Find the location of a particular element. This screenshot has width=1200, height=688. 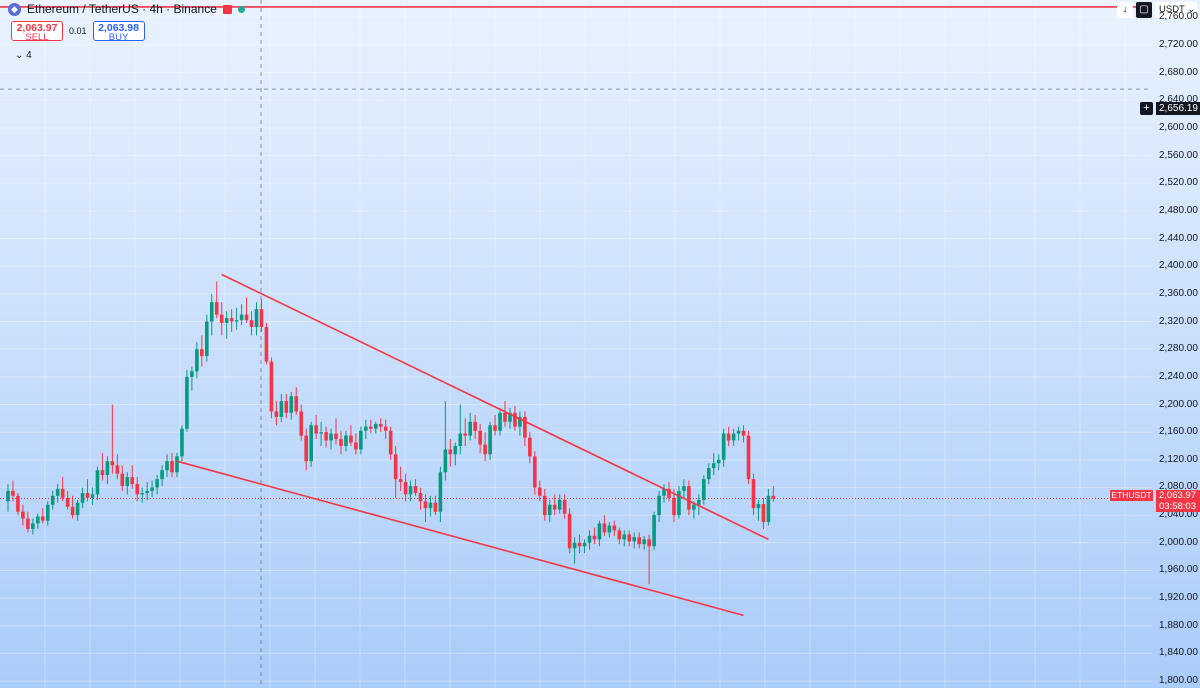

price-tick-label: 2,760.00 is located at coordinates (1178, 17).